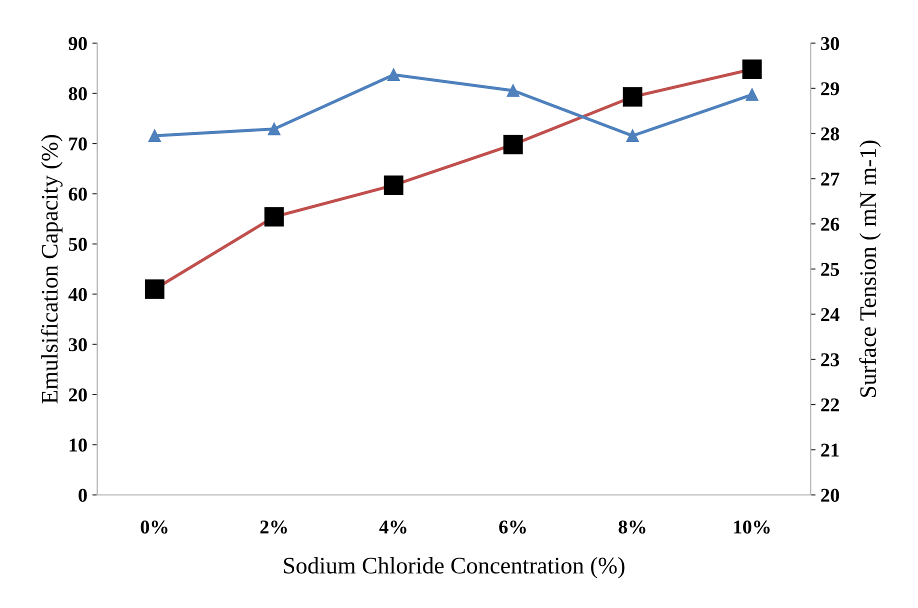 The height and width of the screenshot is (608, 918). What do you see at coordinates (77, 194) in the screenshot?
I see `y-tick-label: 60` at bounding box center [77, 194].